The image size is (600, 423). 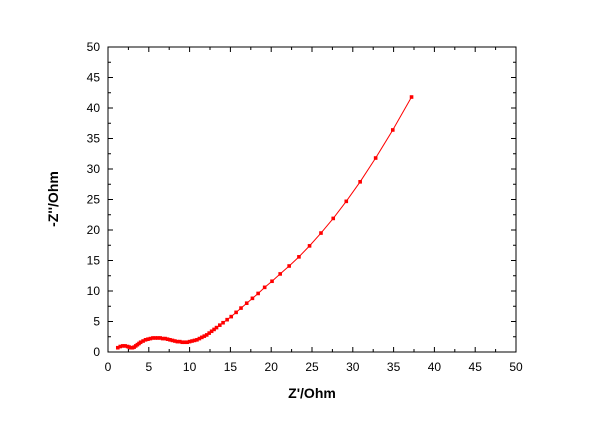 I want to click on x-axis-tick-labels: 0 5 10 15 20 25 30 35 40 45 50, so click(x=314, y=367).